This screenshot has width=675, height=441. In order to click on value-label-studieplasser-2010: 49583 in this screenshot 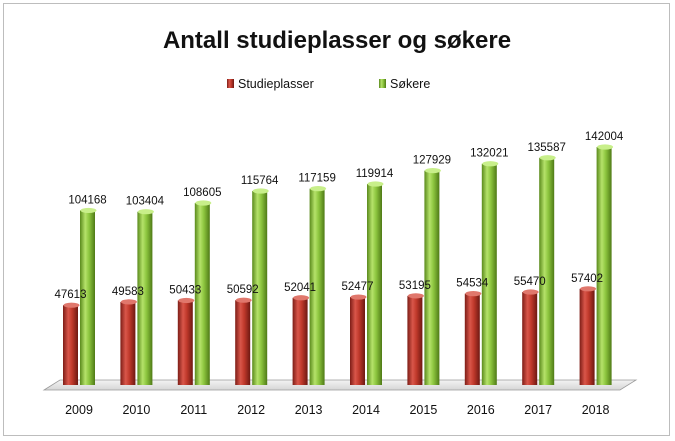, I will do `click(128, 292)`.